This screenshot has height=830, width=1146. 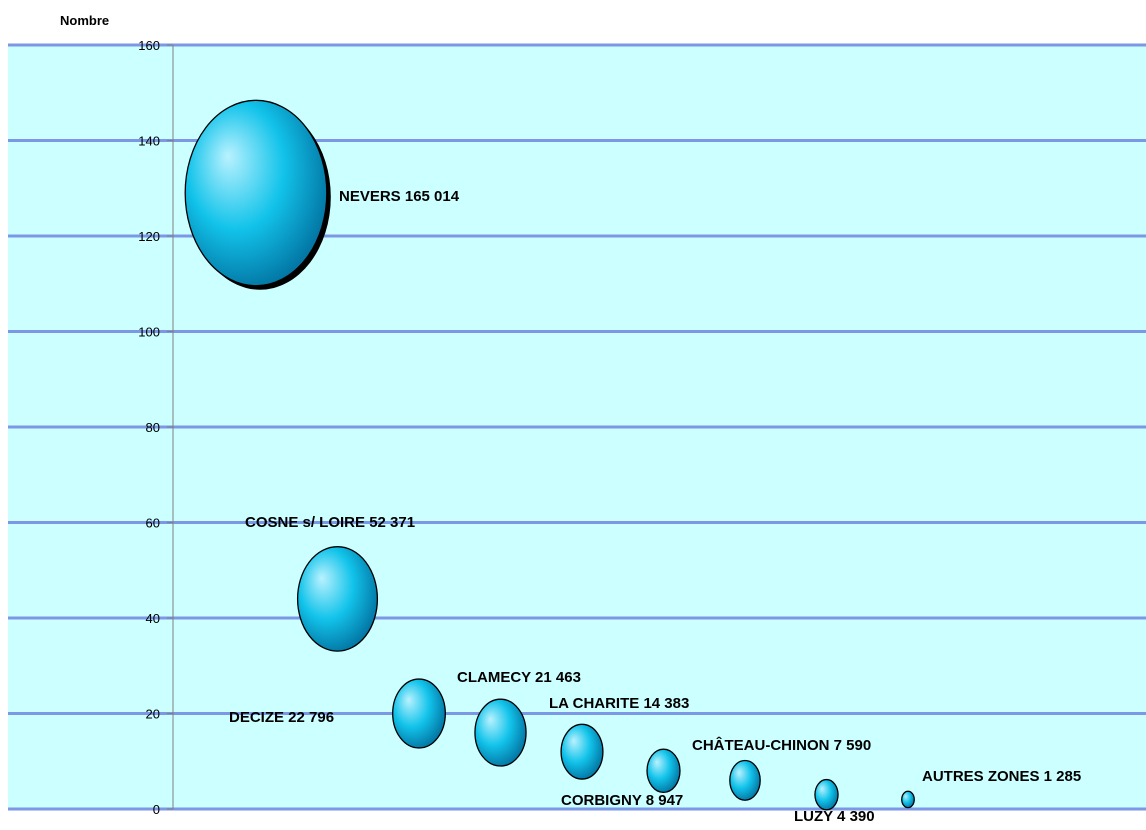 I want to click on y-tick-label: 0, so click(x=156, y=809).